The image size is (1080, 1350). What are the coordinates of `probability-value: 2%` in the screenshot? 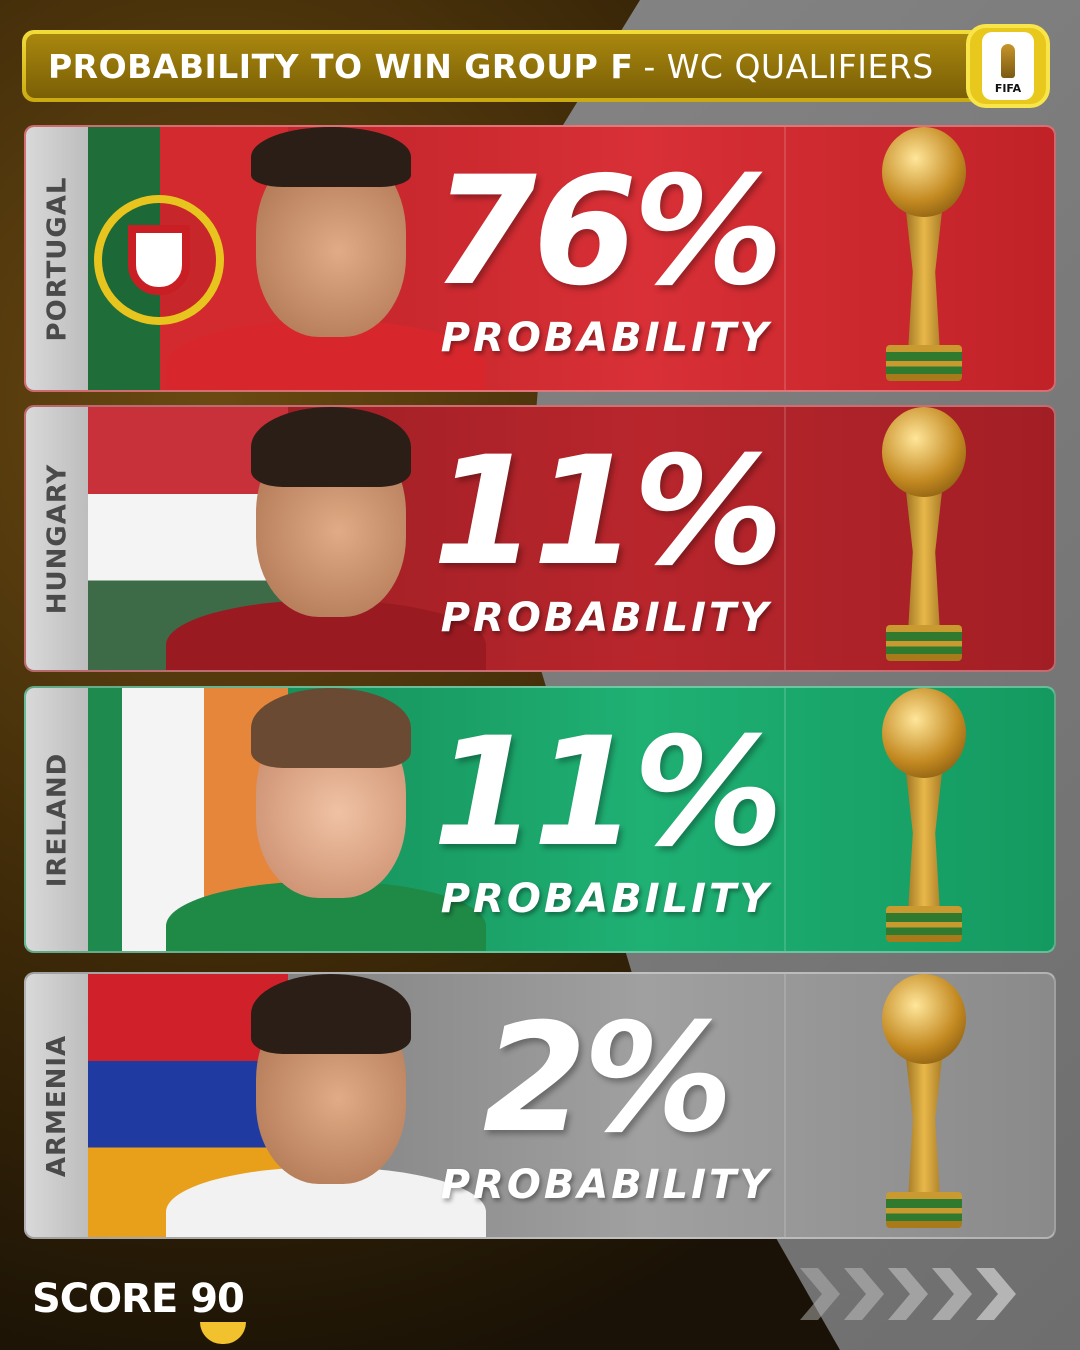 It's located at (608, 1079).